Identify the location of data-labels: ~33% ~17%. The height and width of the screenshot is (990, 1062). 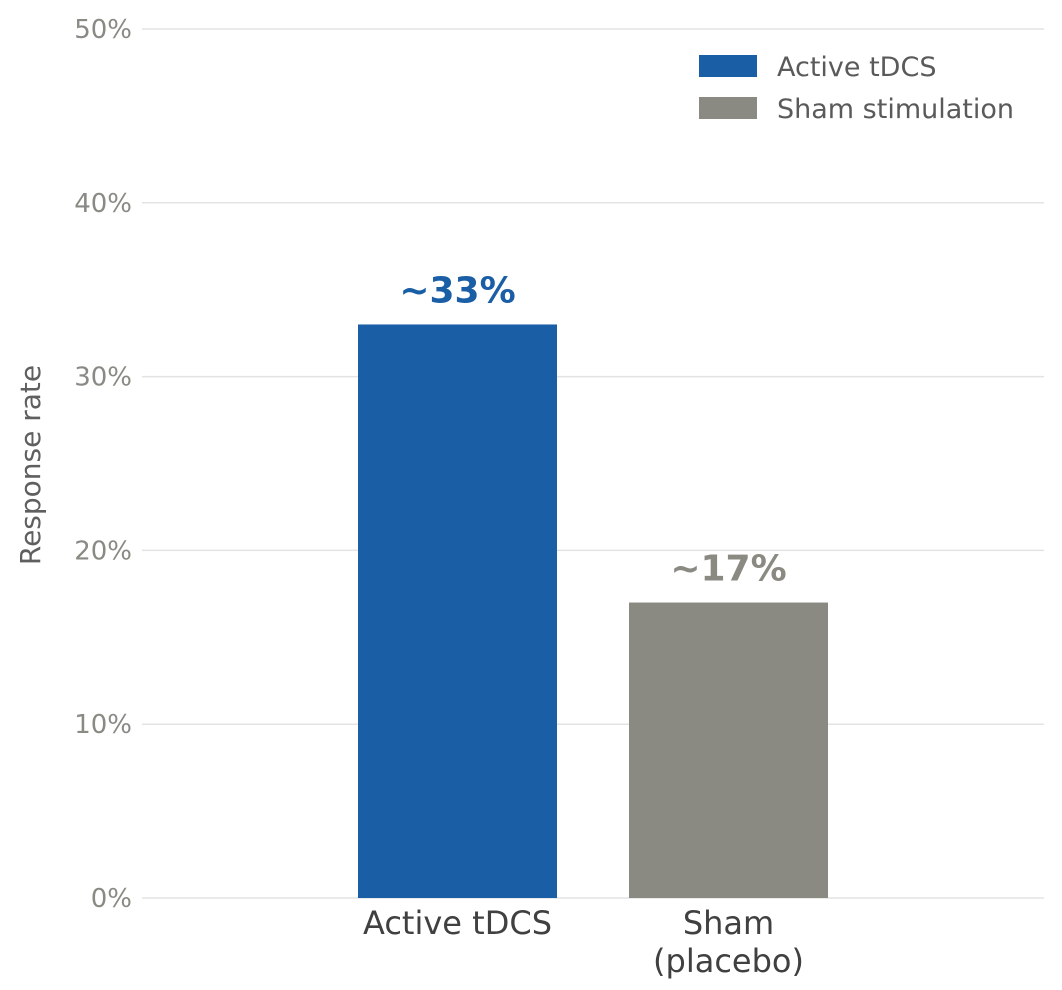
(592, 429).